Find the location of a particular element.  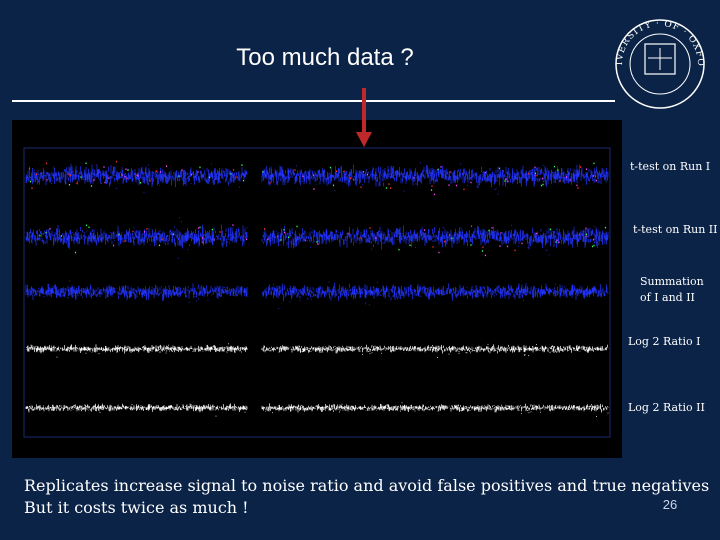

track-label: of I and II is located at coordinates (667, 297).